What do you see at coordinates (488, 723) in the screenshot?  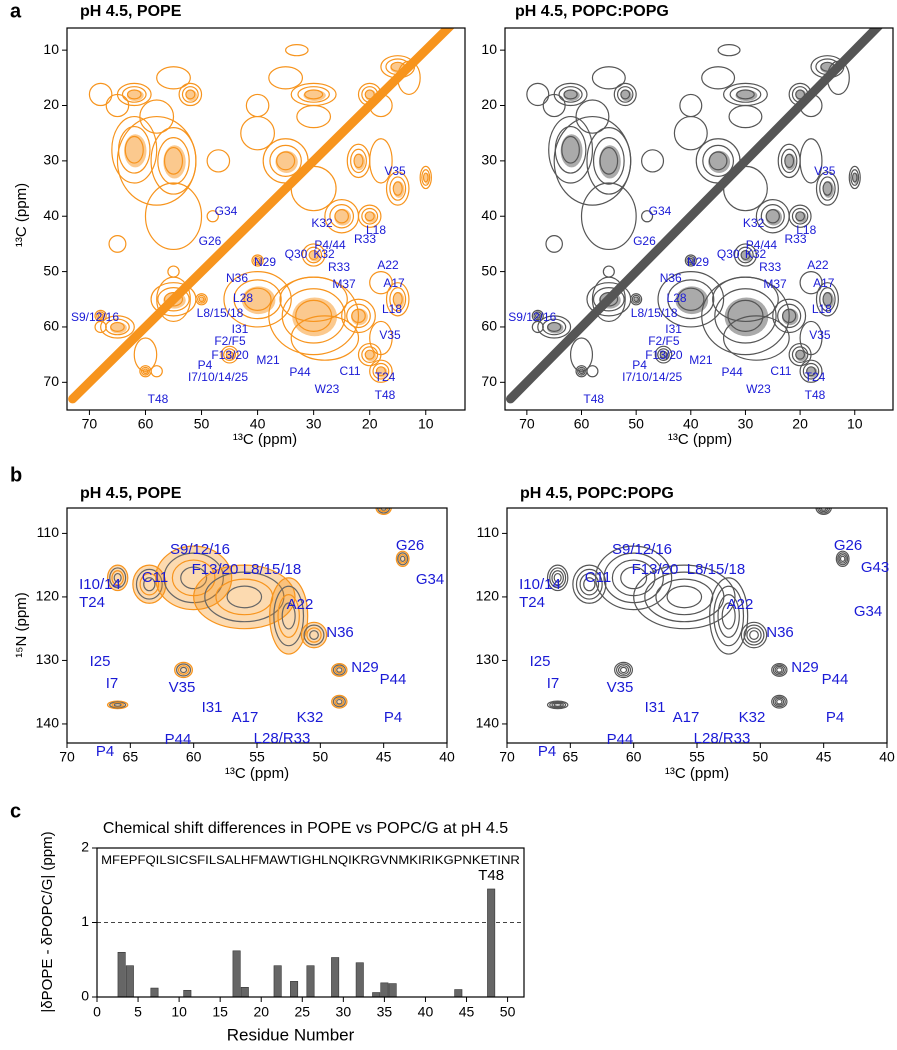 I see `y-tick-label: 140` at bounding box center [488, 723].